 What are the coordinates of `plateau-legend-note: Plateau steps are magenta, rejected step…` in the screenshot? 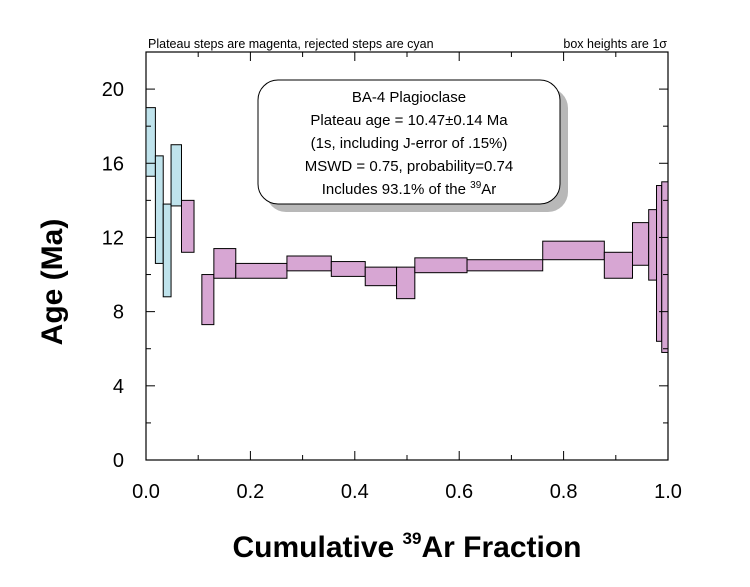 It's located at (291, 44).